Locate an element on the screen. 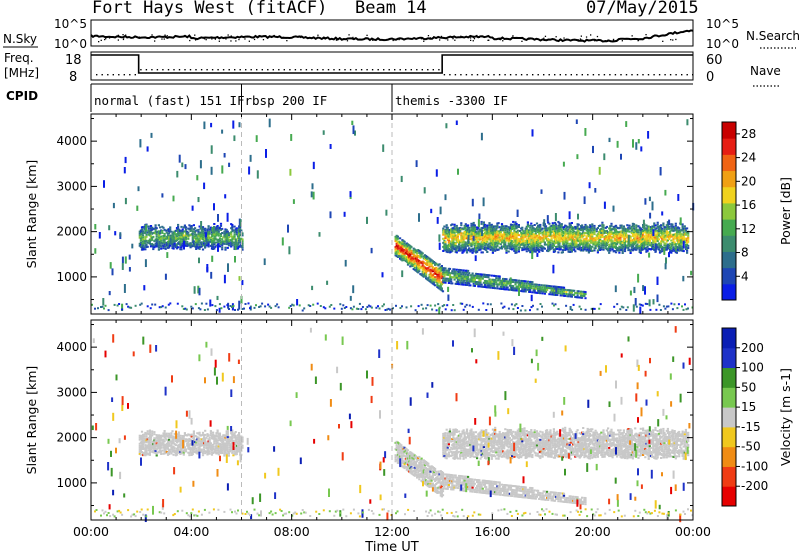 This screenshot has width=800, height=554. beam-label: Beam 14 is located at coordinates (391, 9).